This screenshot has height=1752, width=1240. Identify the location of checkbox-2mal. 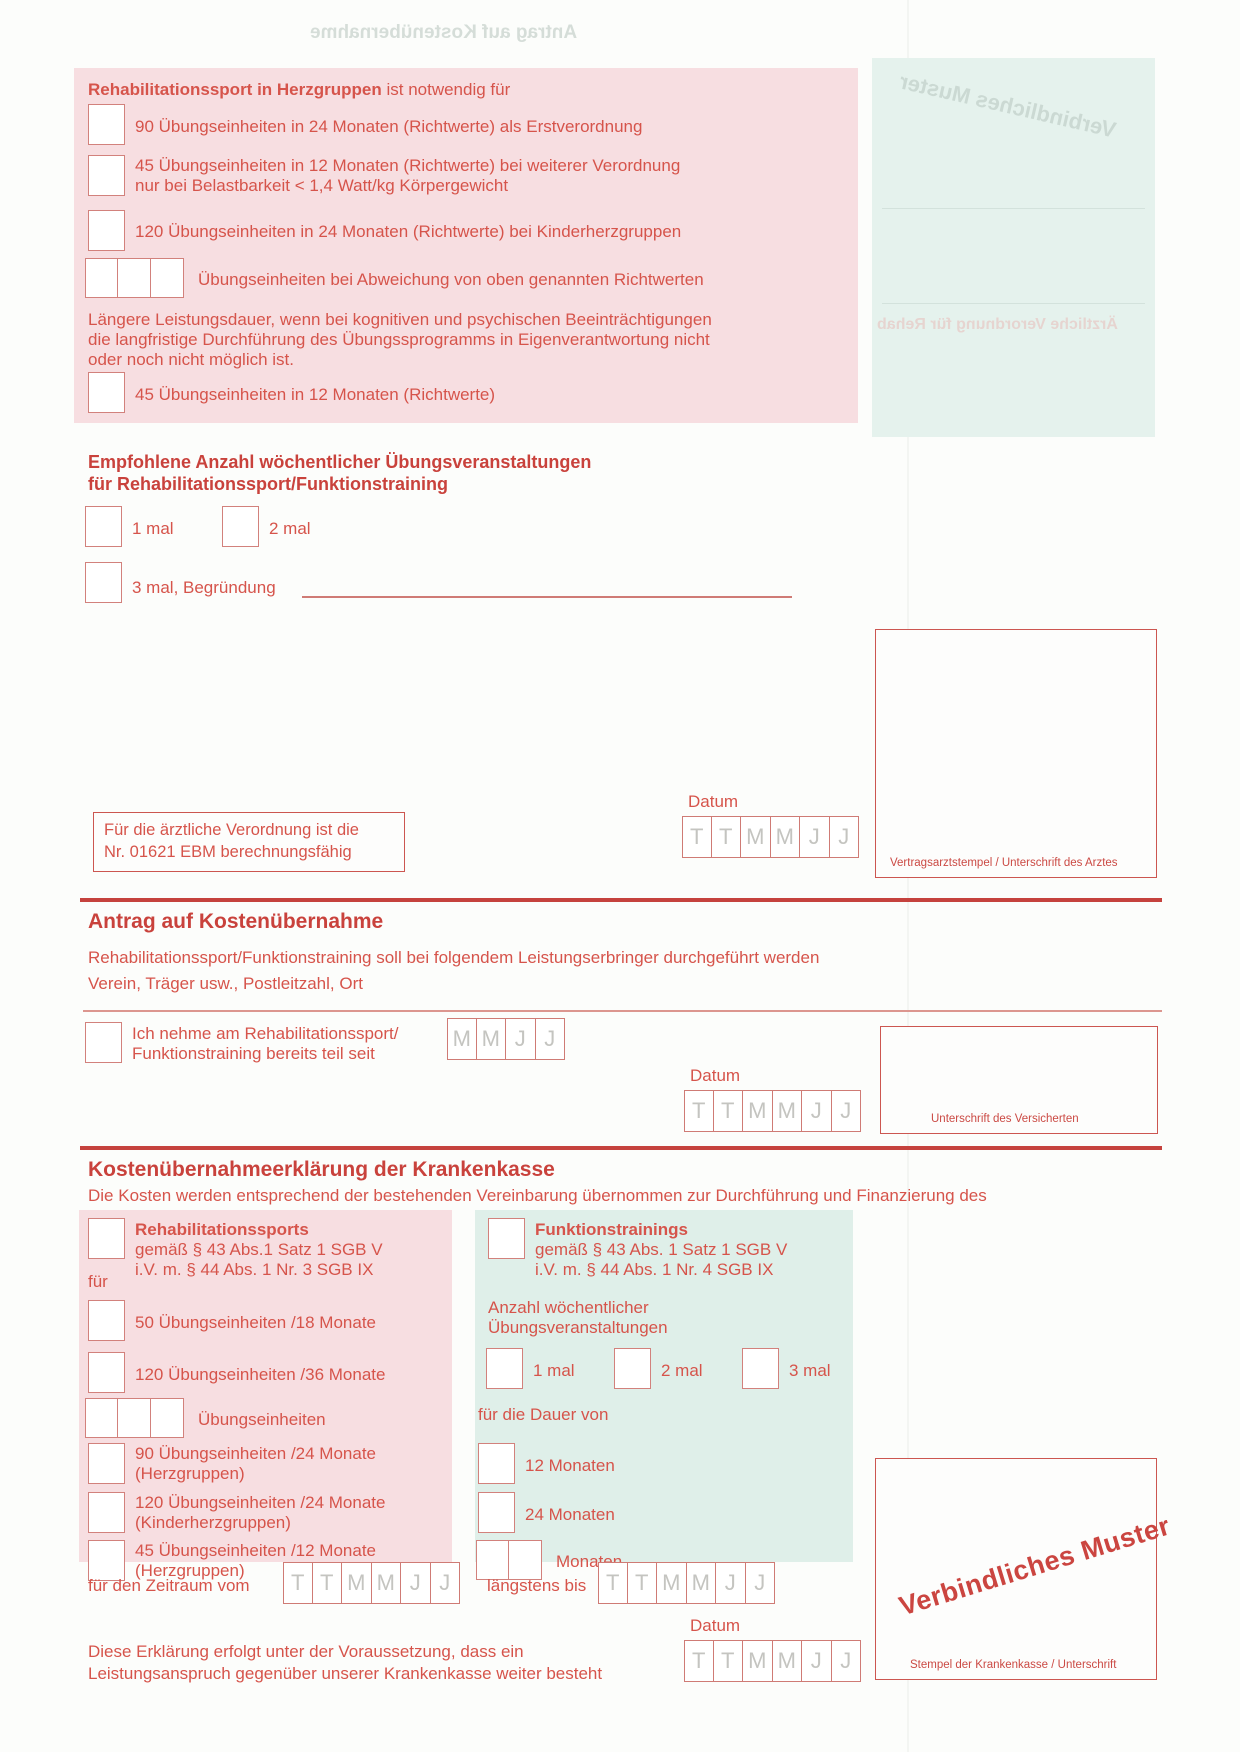
(240, 526).